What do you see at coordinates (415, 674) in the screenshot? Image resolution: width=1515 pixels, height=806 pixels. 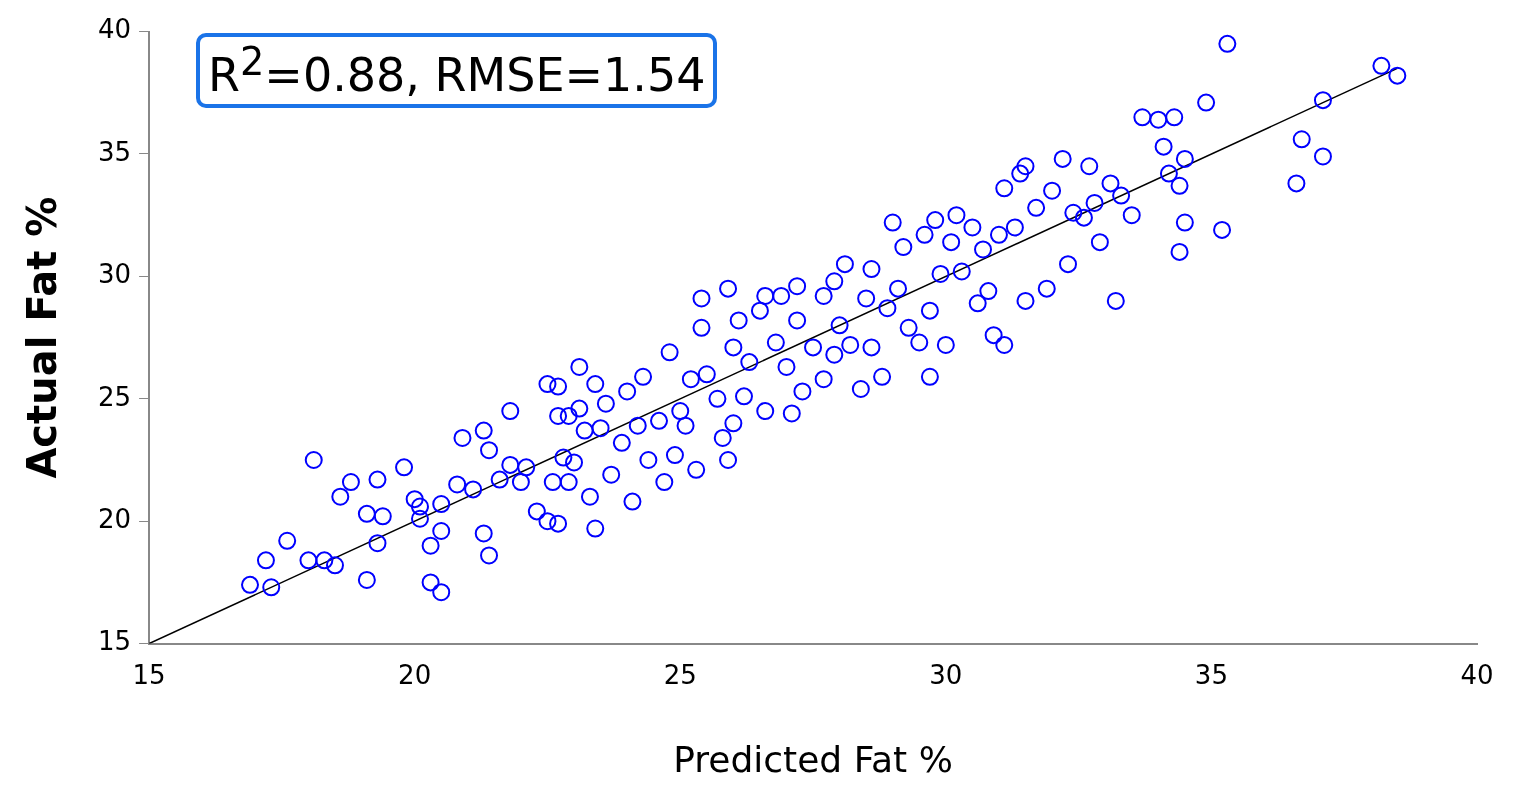 I see `x-tick-label: 20` at bounding box center [415, 674].